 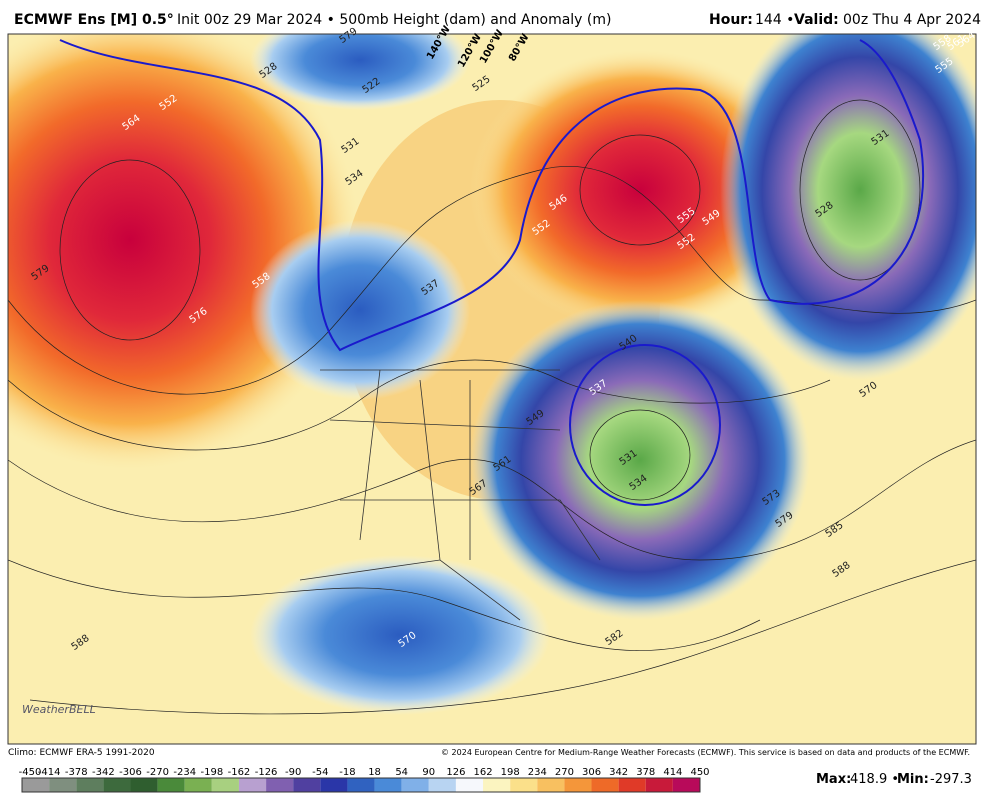 What do you see at coordinates (455, 772) in the screenshot?
I see `colorbar-label: 126` at bounding box center [455, 772].